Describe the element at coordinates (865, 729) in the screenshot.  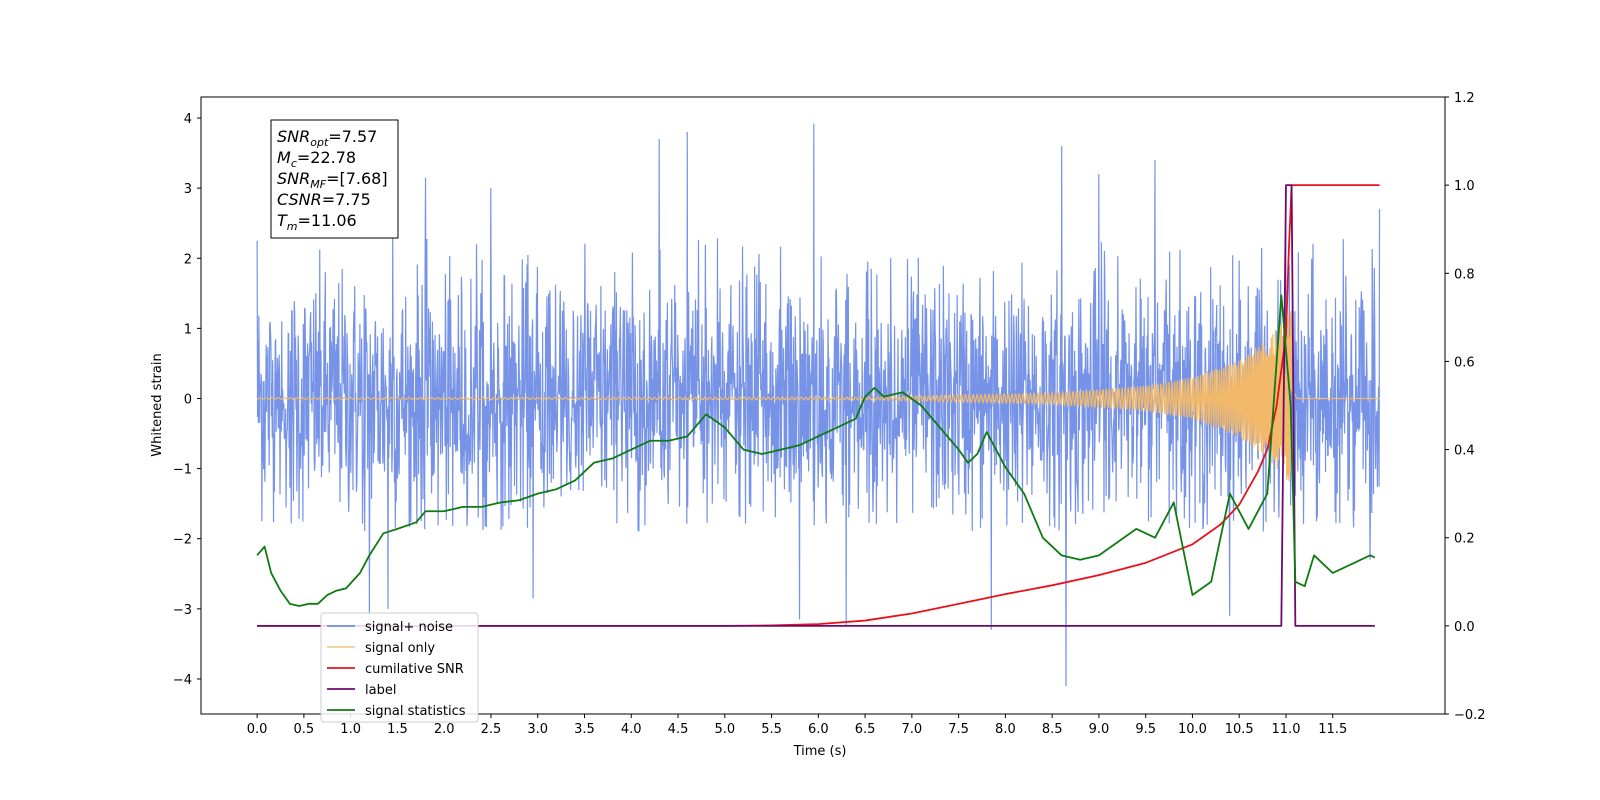
I see `x-tick-label: 6.5` at that location.